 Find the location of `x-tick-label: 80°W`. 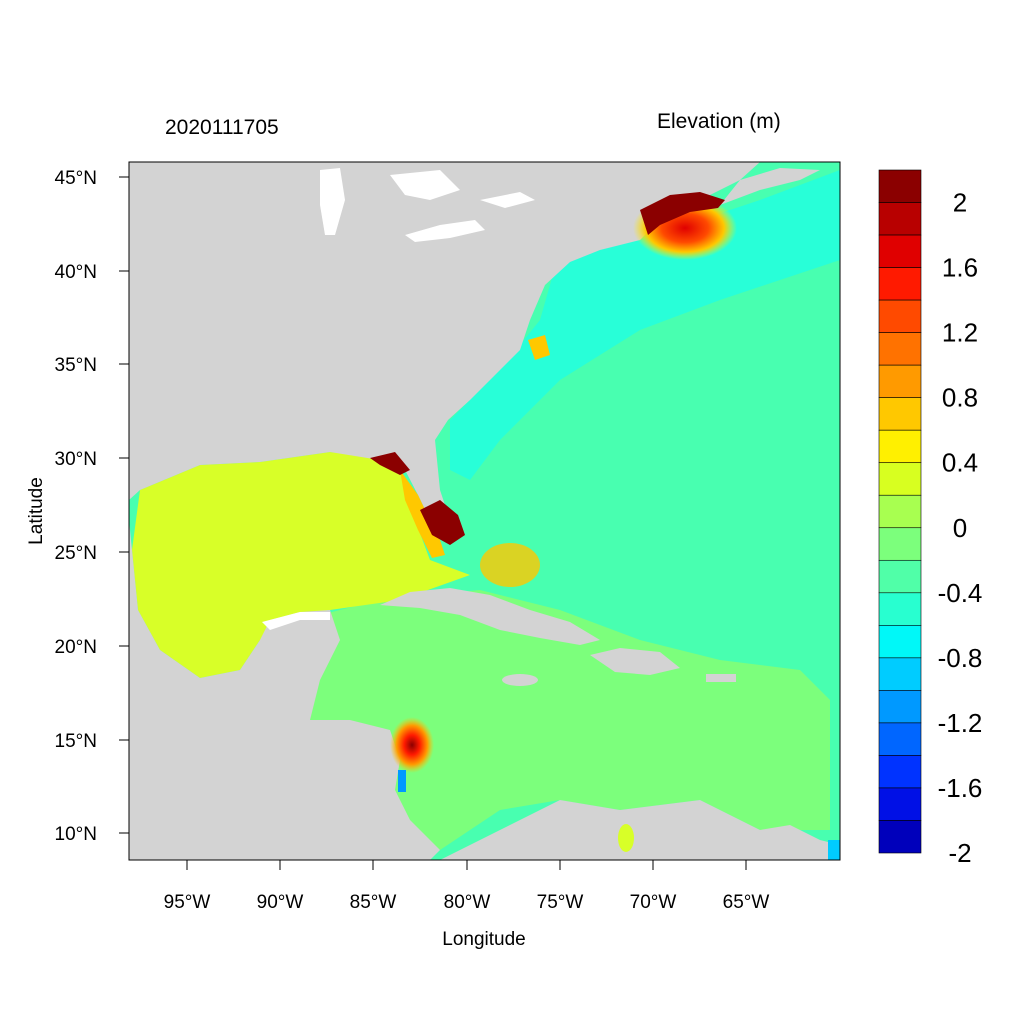

x-tick-label: 80°W is located at coordinates (467, 902).